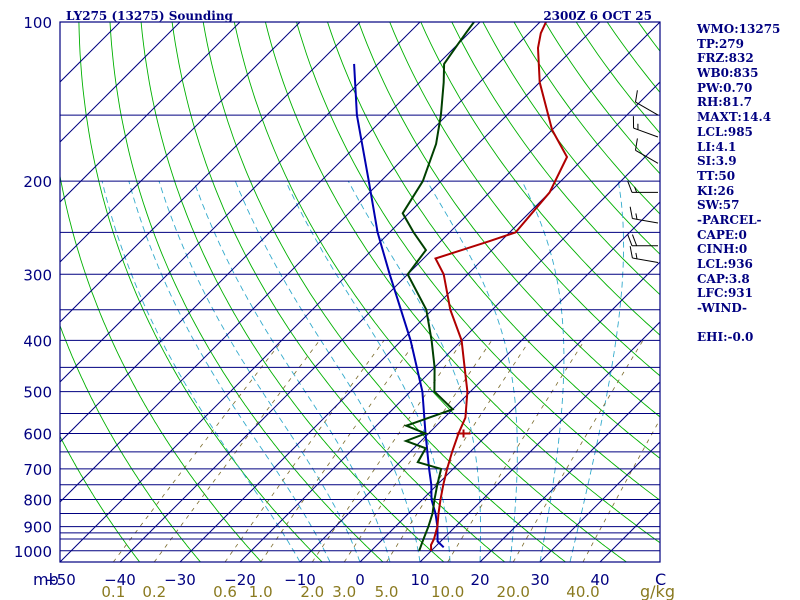 This screenshot has width=800, height=600. What do you see at coordinates (725, 337) in the screenshot?
I see `index-line: EHI:-0.0` at bounding box center [725, 337].